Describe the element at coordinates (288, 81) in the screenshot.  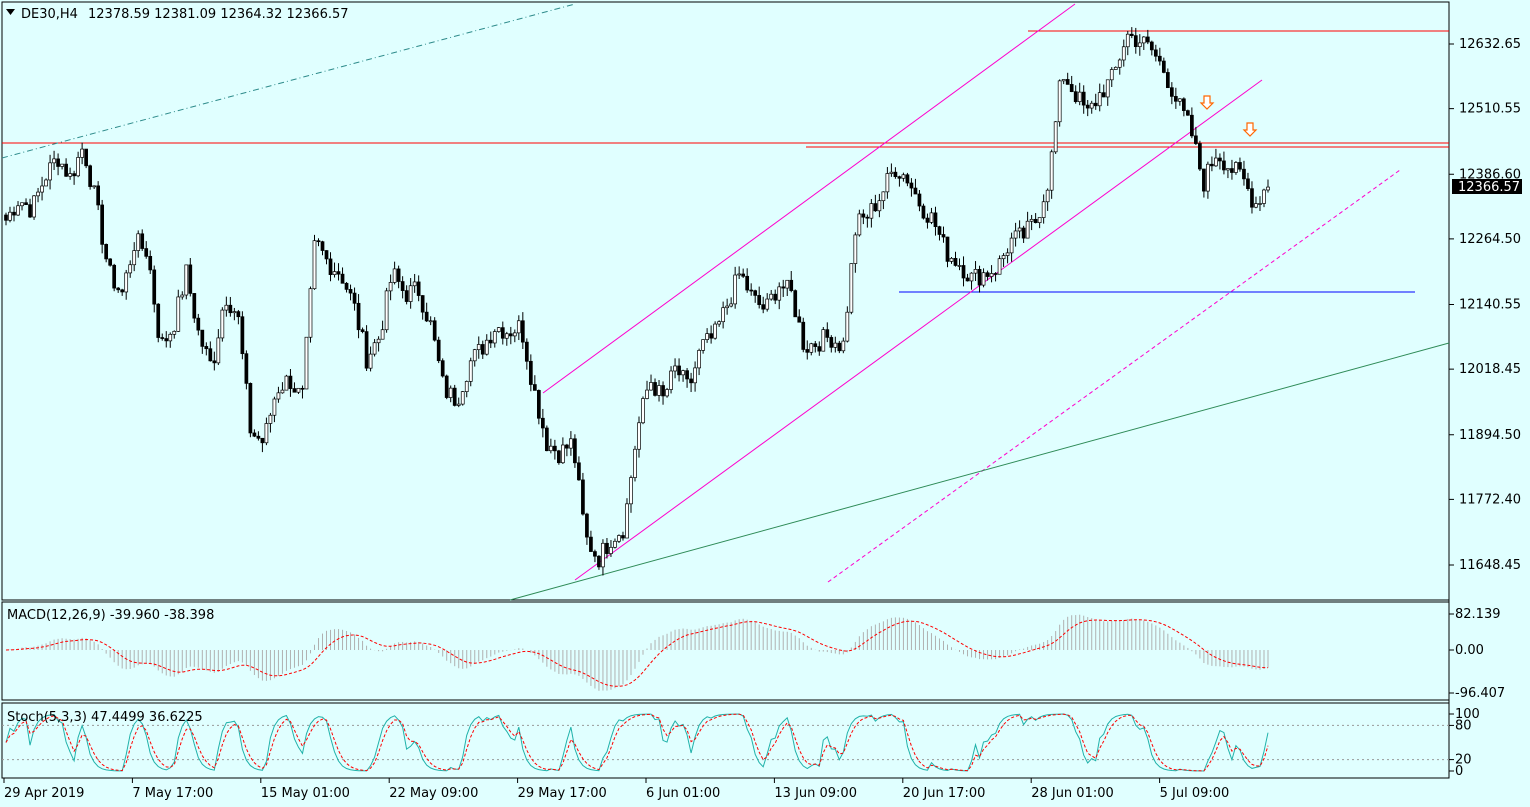
I see `upper-trend-dashdot` at that location.